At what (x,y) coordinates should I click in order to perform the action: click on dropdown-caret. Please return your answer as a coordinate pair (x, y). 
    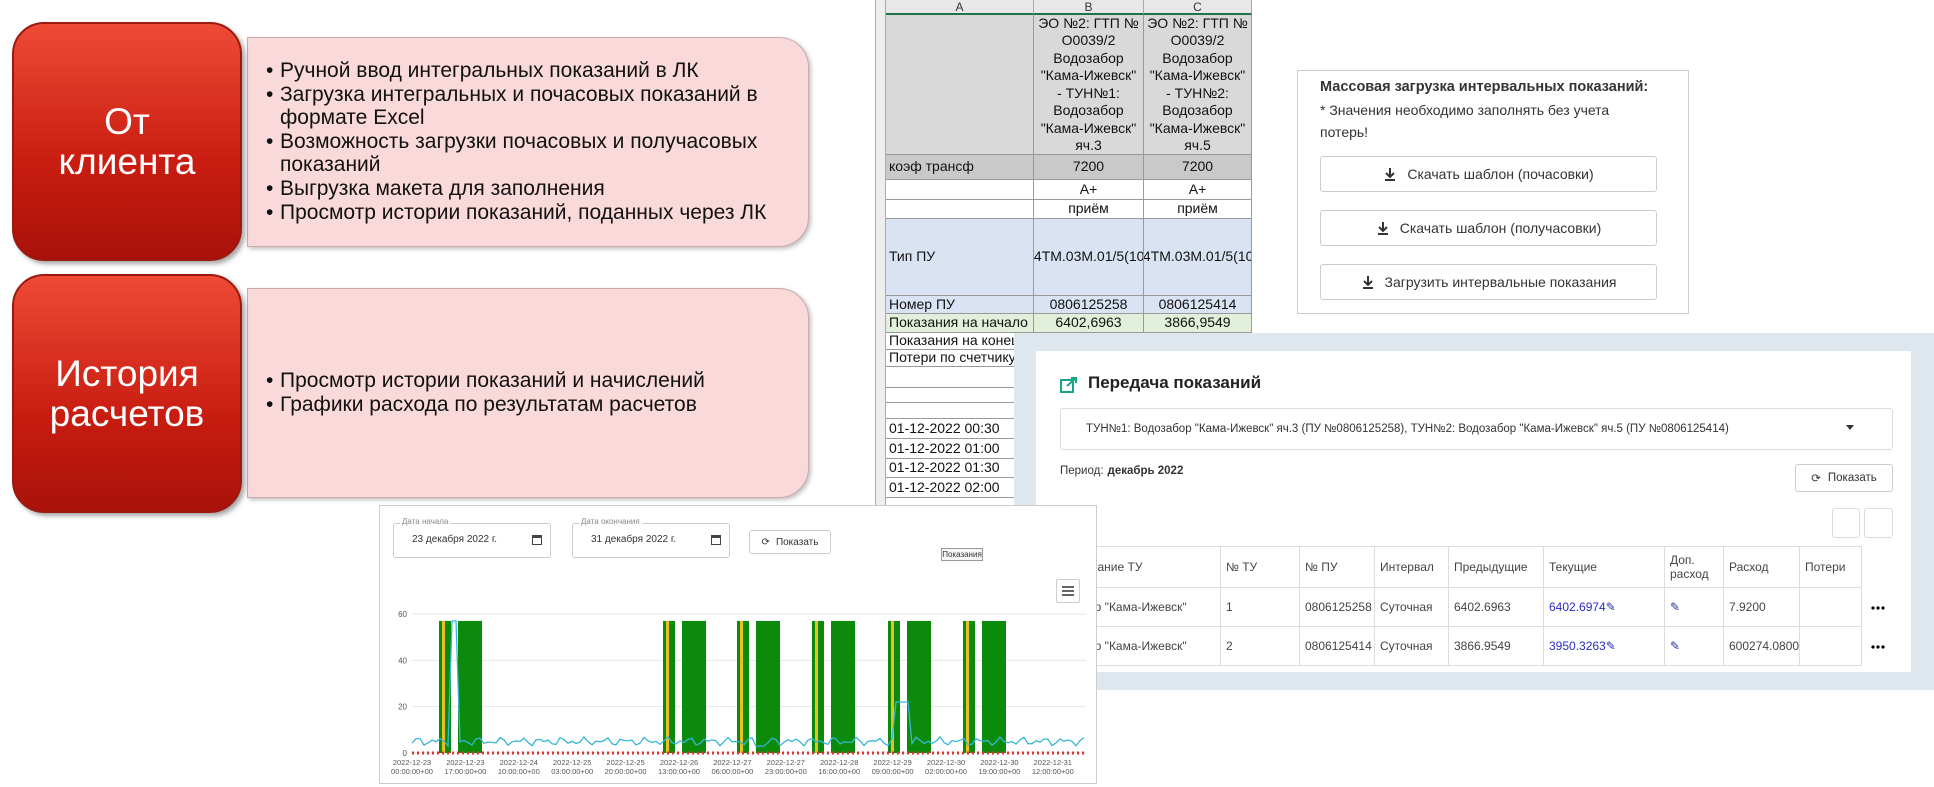
    Looking at the image, I should click on (1851, 428).